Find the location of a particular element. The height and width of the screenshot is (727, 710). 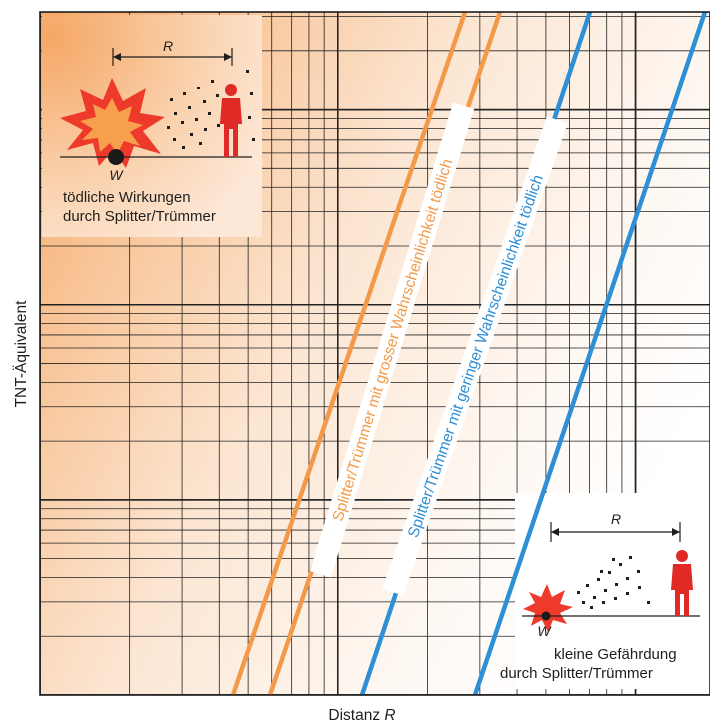

x-axis-label-text: Distanz is located at coordinates (354, 715).